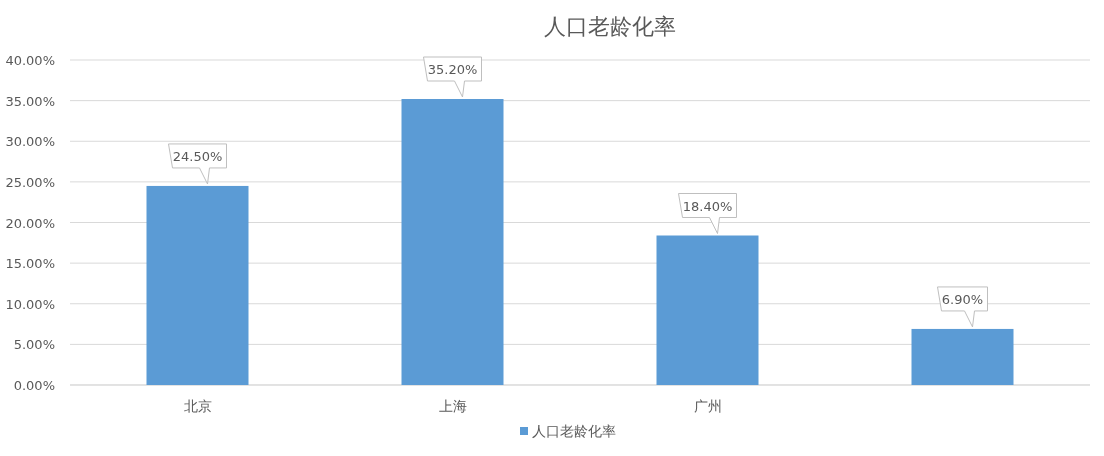 The height and width of the screenshot is (456, 1104). What do you see at coordinates (30, 304) in the screenshot?
I see `y-tick-label: 10.00%` at bounding box center [30, 304].